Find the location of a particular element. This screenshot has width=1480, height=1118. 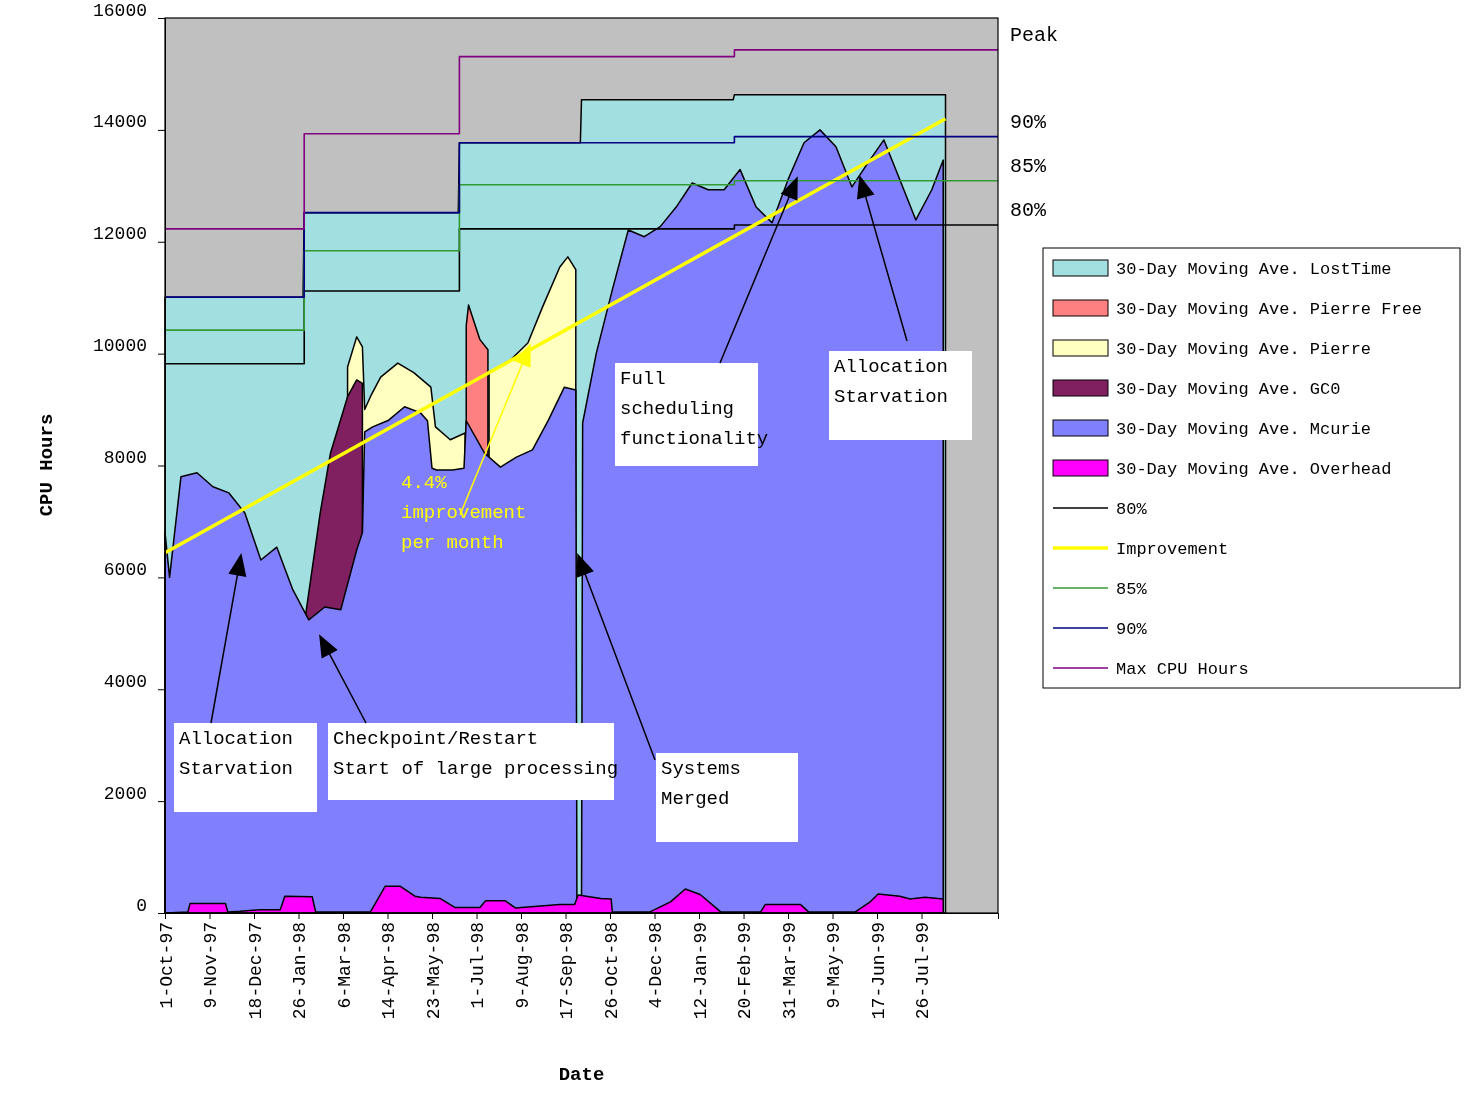

annotation: 90% is located at coordinates (1028, 122).